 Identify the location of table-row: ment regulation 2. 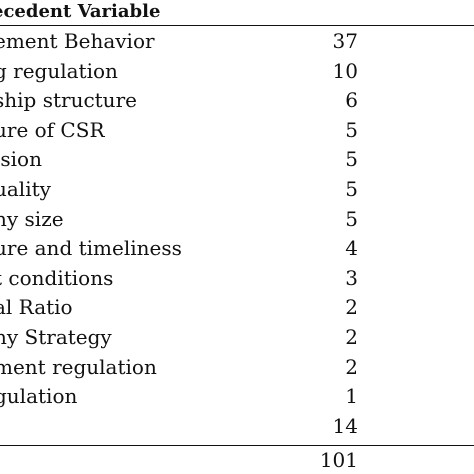
(237, 368).